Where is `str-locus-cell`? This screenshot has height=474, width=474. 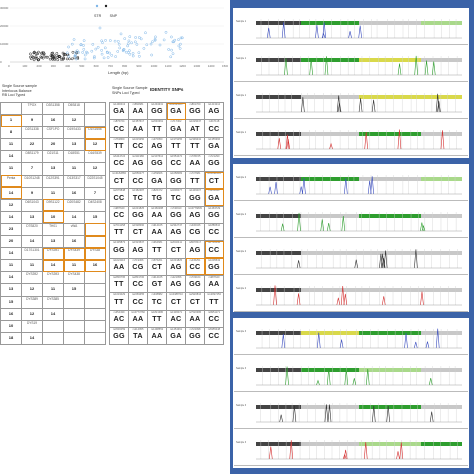 str-locus-cell is located at coordinates (95, 290).